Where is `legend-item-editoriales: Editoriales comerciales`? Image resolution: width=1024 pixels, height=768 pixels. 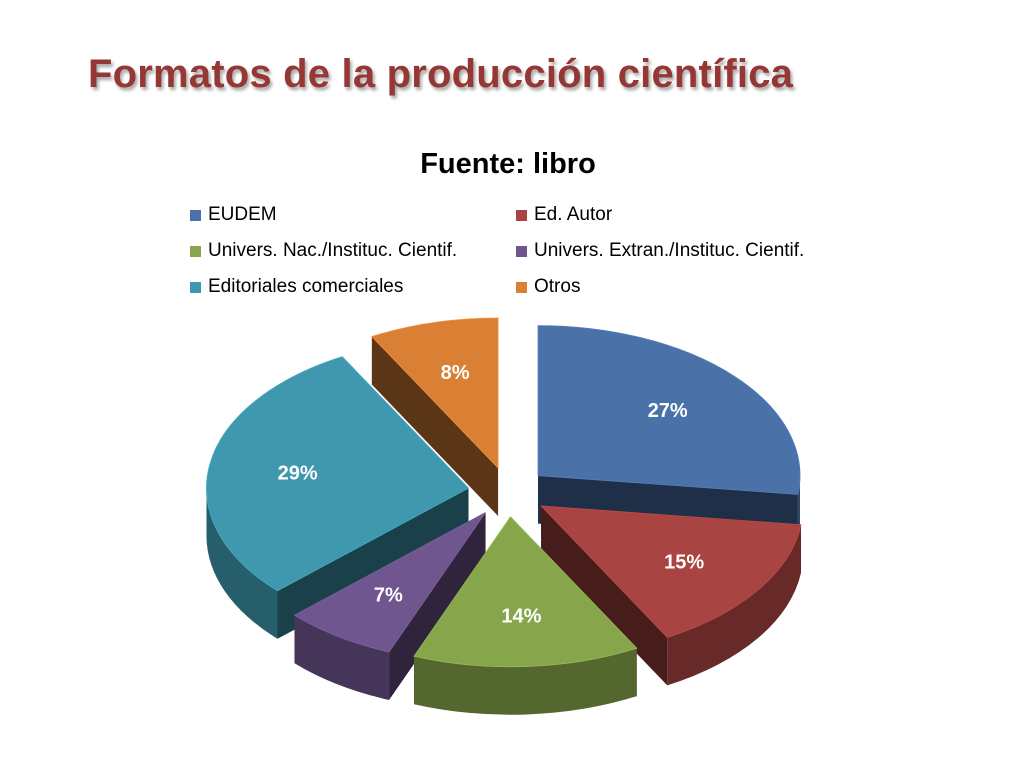
legend-item-editoriales: Editoriales comerciales is located at coordinates (296, 287).